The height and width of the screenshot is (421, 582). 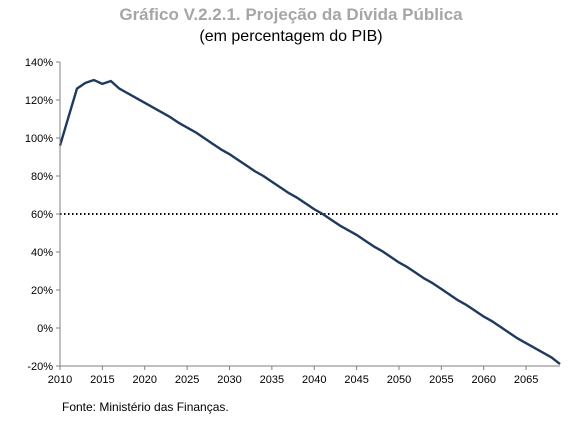 I want to click on y-tick-label: -20%, so click(x=40, y=367).